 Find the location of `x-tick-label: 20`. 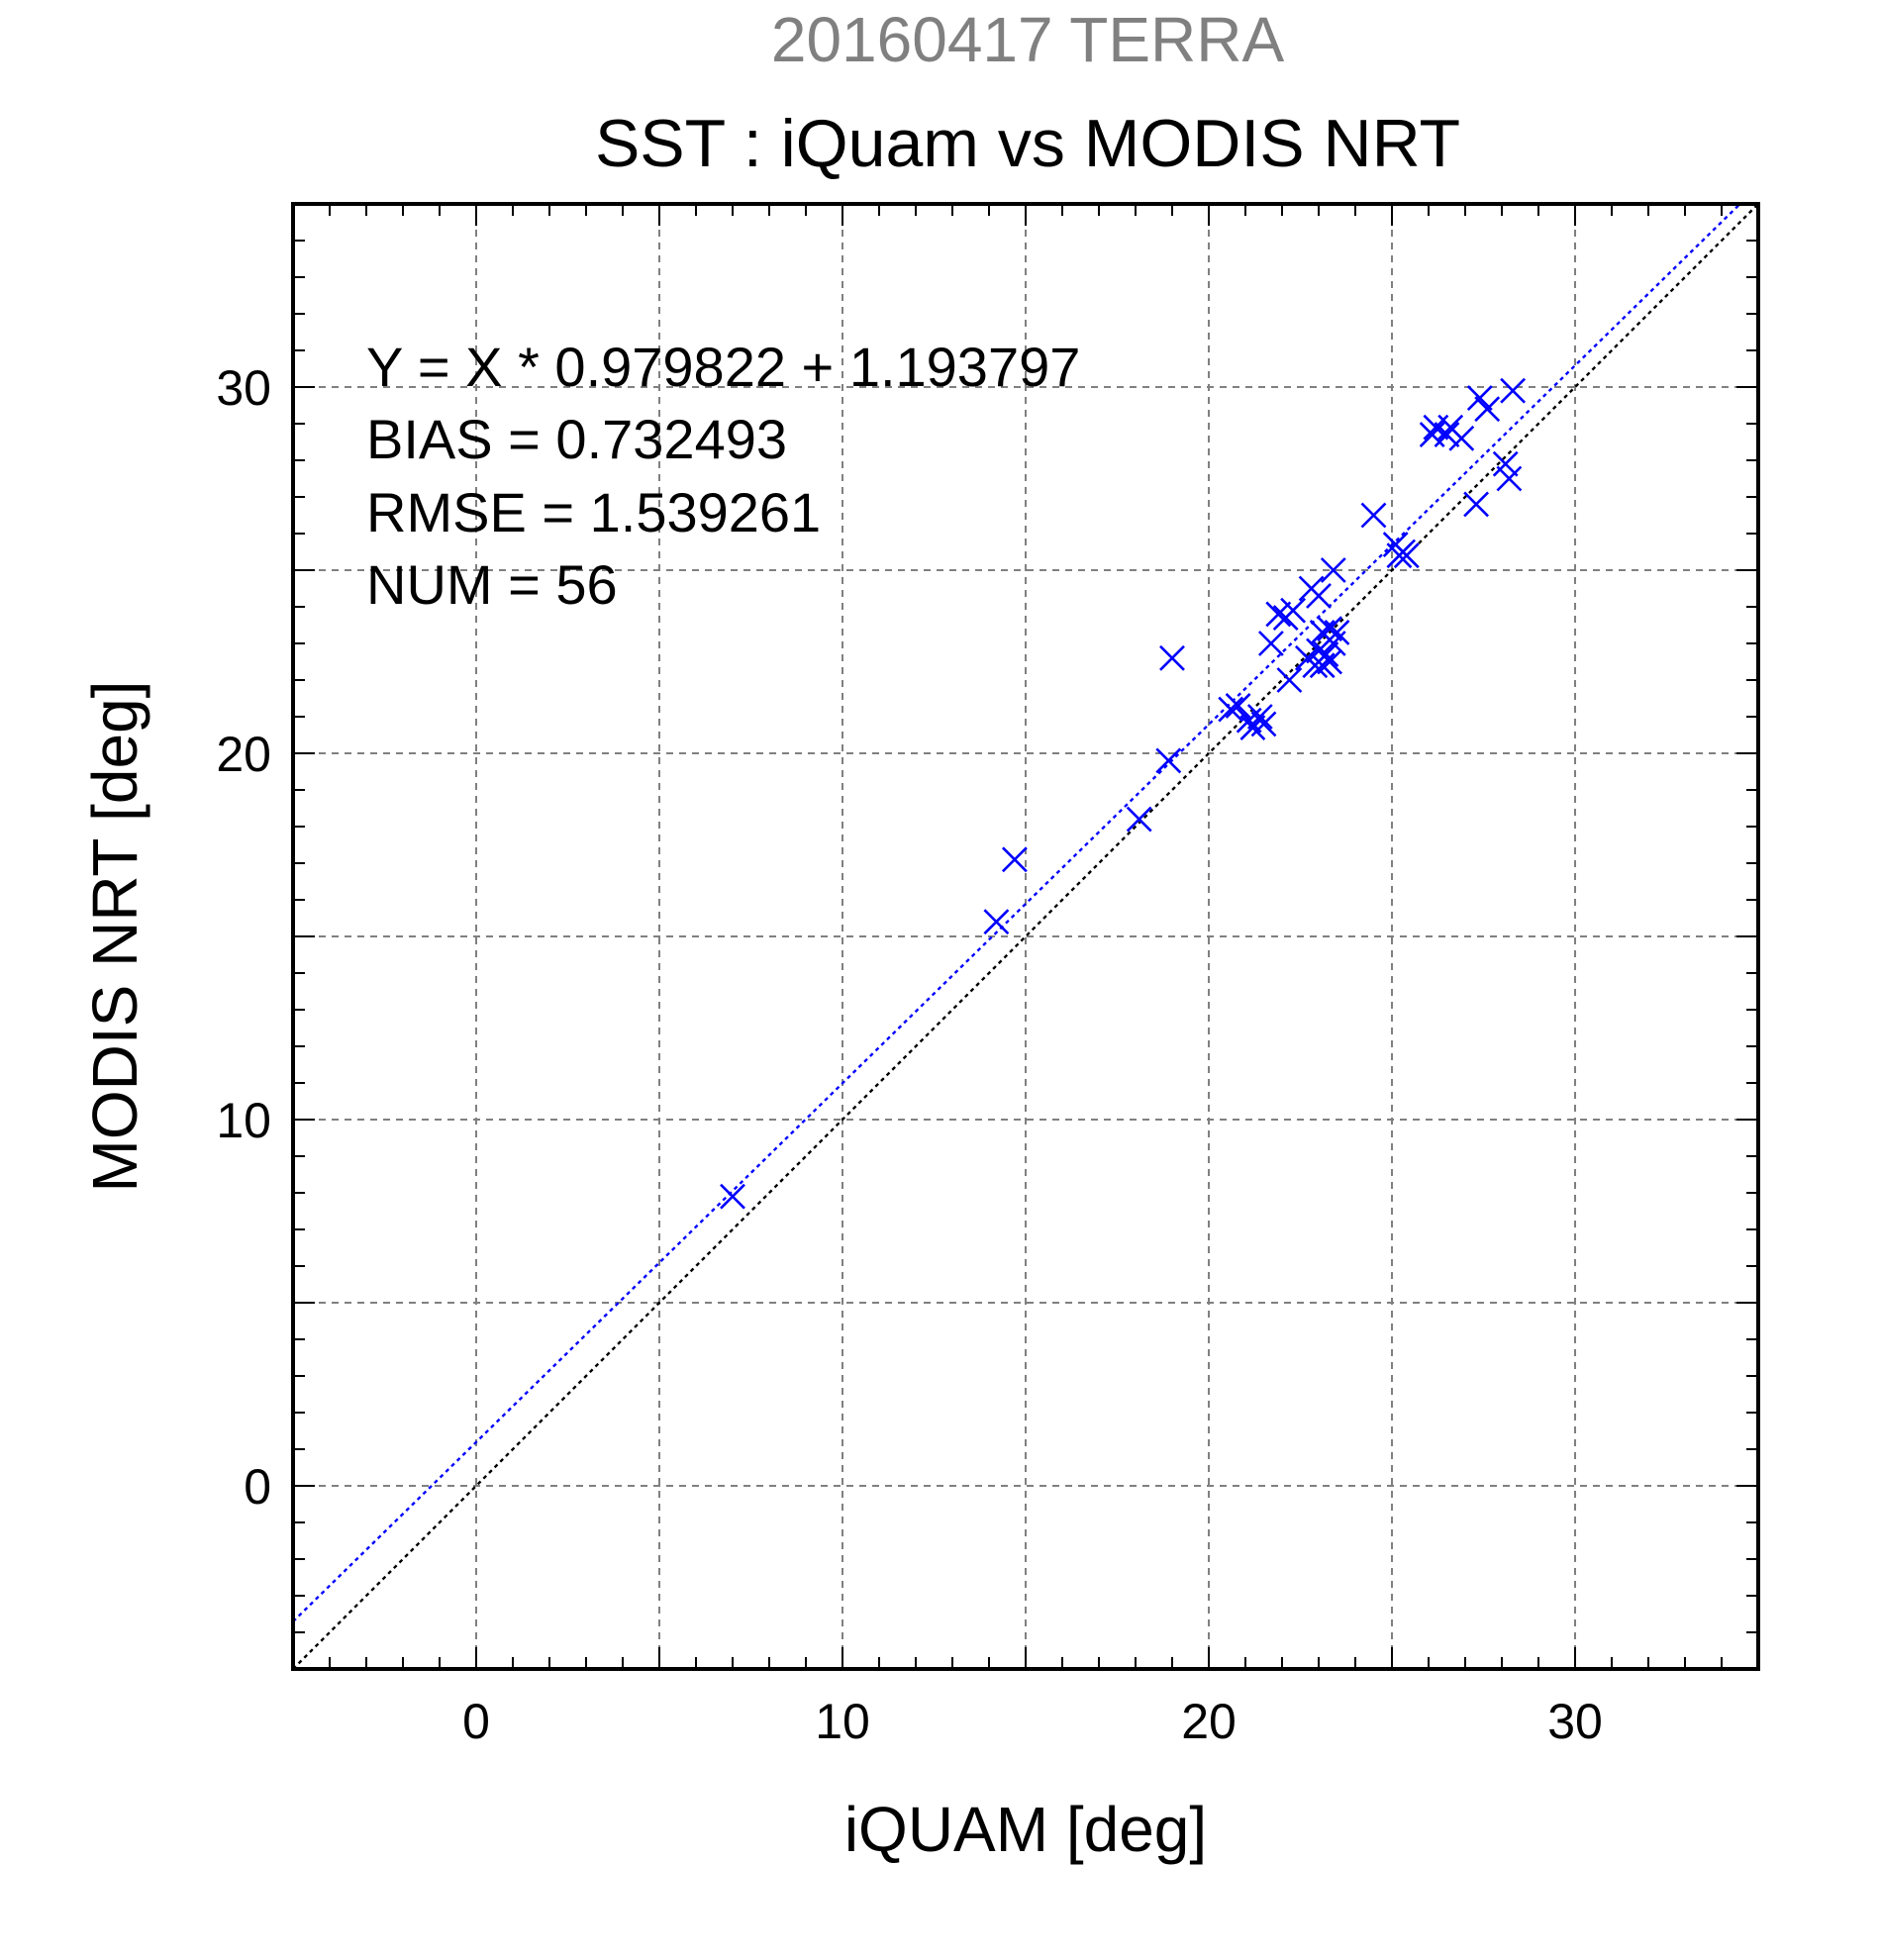

x-tick-label: 20 is located at coordinates (1209, 1721).